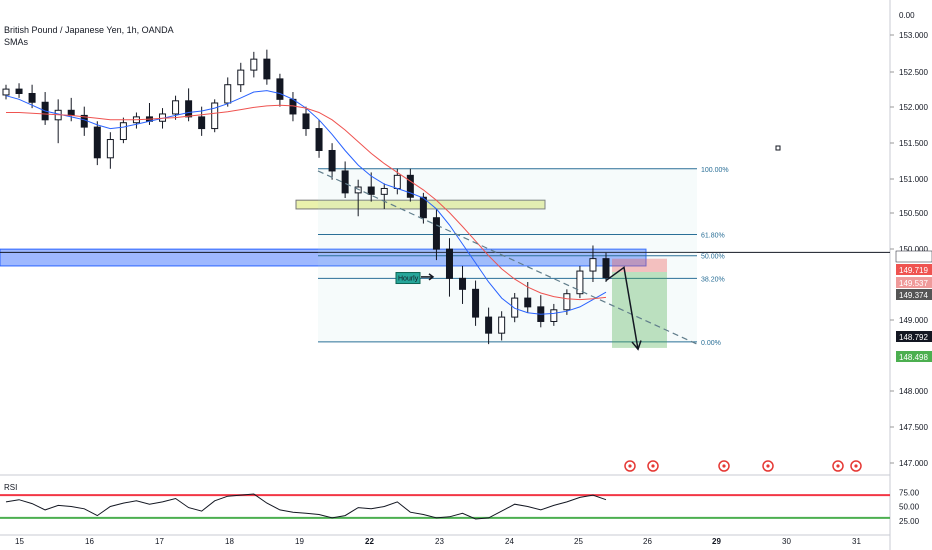 The image size is (932, 550). Describe the element at coordinates (909, 492) in the screenshot. I see `rsi-tick-label: 75.00` at that location.